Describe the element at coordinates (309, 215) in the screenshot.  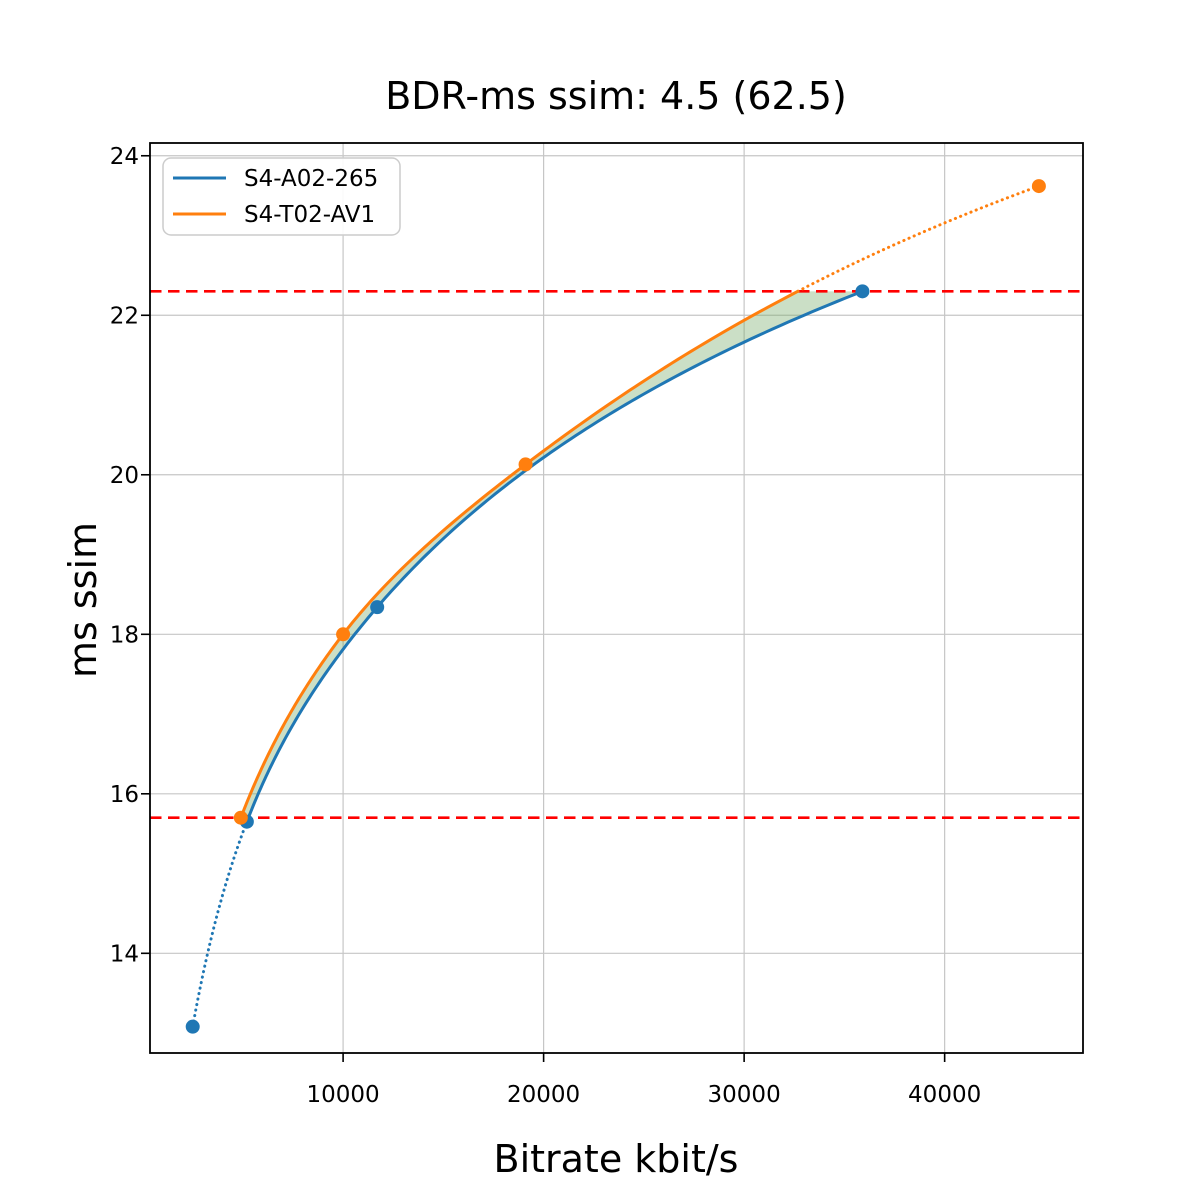
I see `legend-label-series-2: S4-T02-AV1` at that location.